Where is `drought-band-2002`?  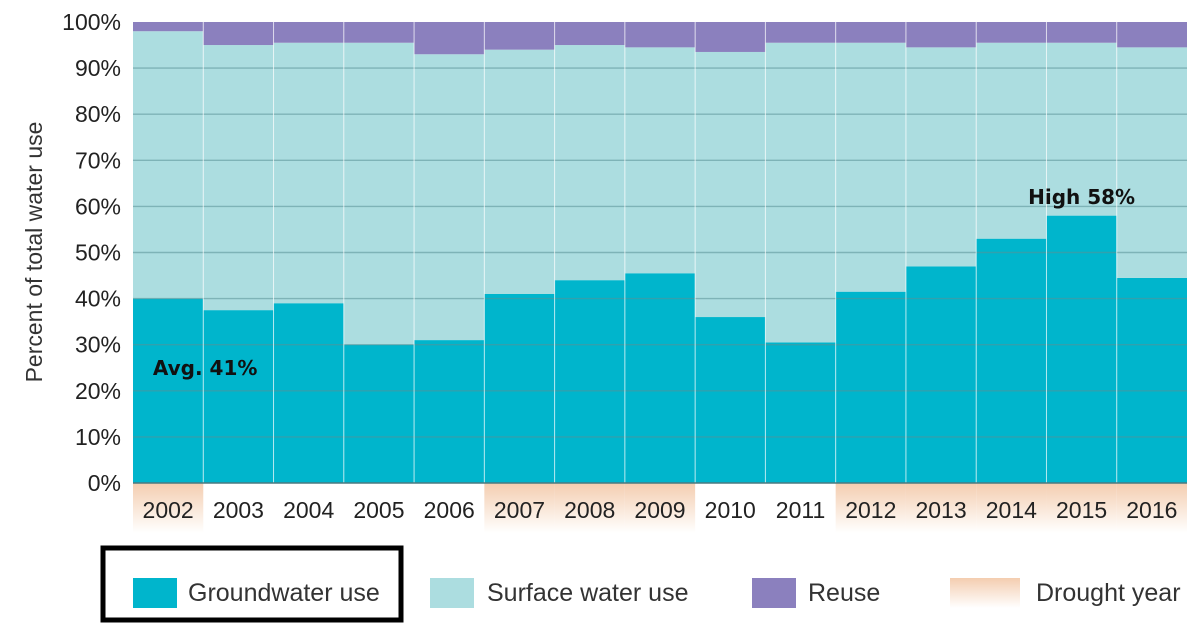 drought-band-2002 is located at coordinates (168, 508).